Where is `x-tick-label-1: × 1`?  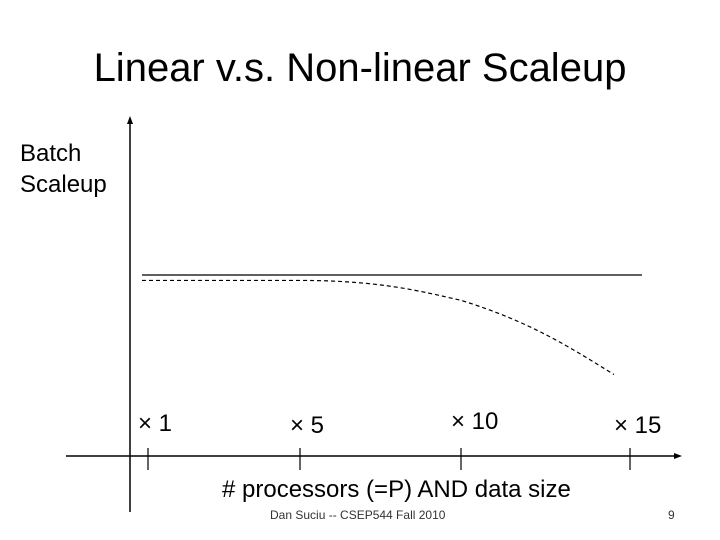
x-tick-label-1: × 1 is located at coordinates (155, 423).